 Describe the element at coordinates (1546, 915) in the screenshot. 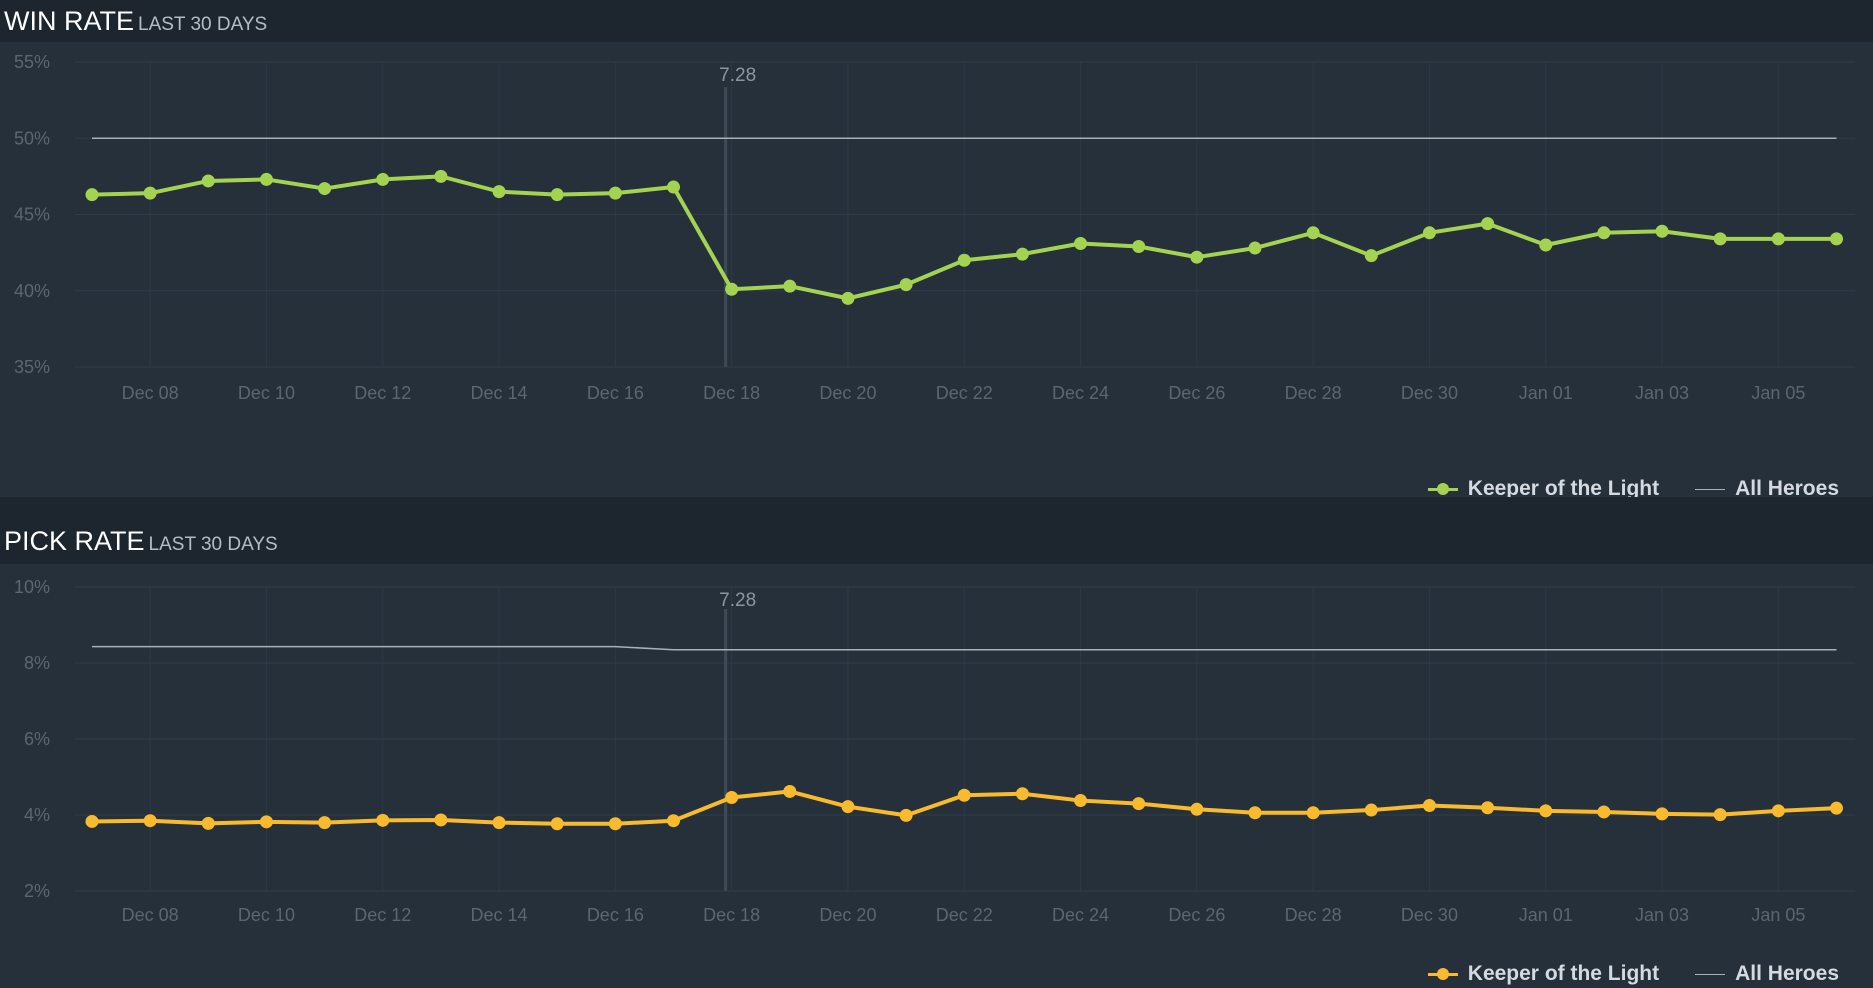

I see `x-tick-label: Jan 01` at that location.